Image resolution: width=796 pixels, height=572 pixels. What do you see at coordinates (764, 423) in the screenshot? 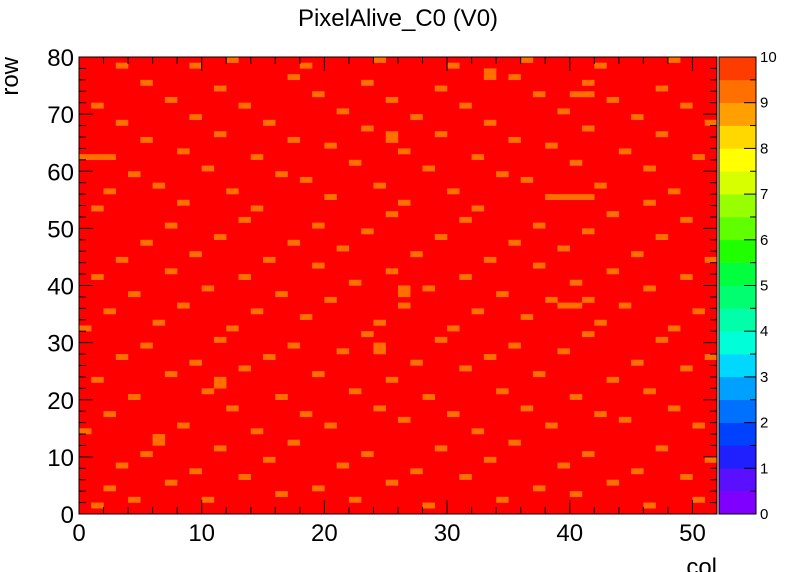
I see `z-tick-label: 2` at bounding box center [764, 423].